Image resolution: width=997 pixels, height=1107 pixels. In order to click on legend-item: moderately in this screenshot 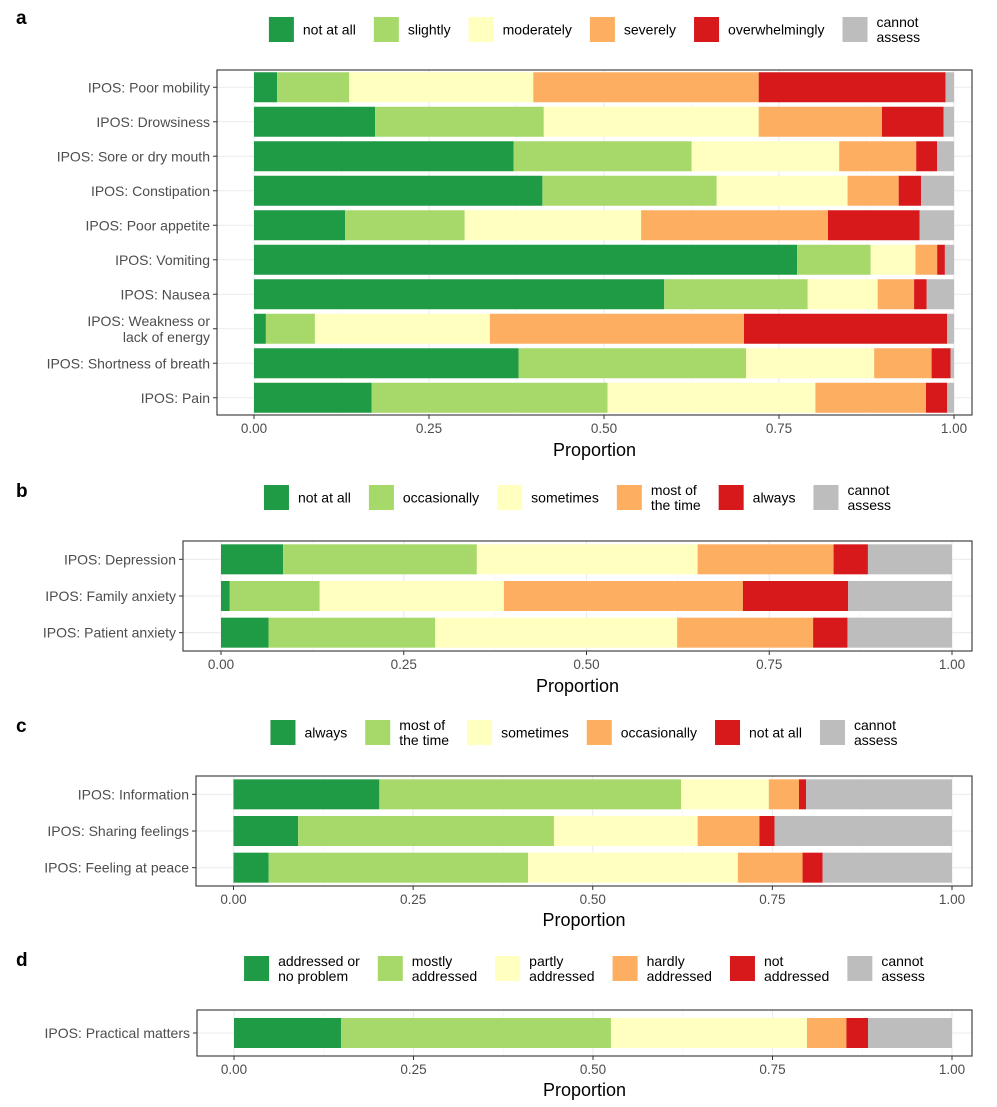, I will do `click(520, 29)`.